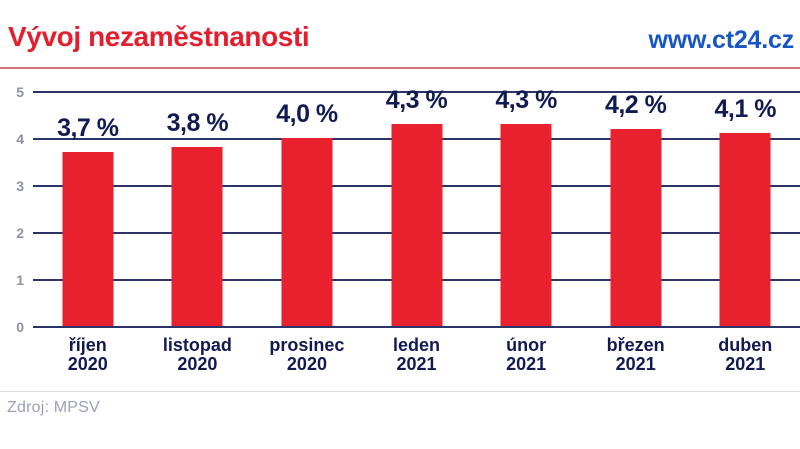 This screenshot has width=800, height=449. Describe the element at coordinates (635, 345) in the screenshot. I see `x-axis-category-line: březen` at that location.